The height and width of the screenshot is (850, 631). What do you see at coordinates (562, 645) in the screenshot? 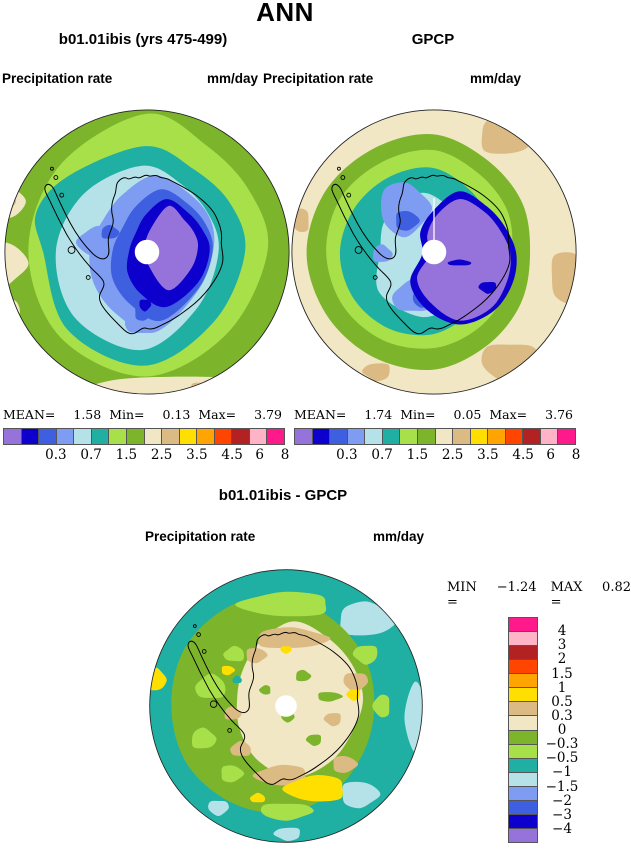
I see `colorbar-tick-label: 3` at bounding box center [562, 645].